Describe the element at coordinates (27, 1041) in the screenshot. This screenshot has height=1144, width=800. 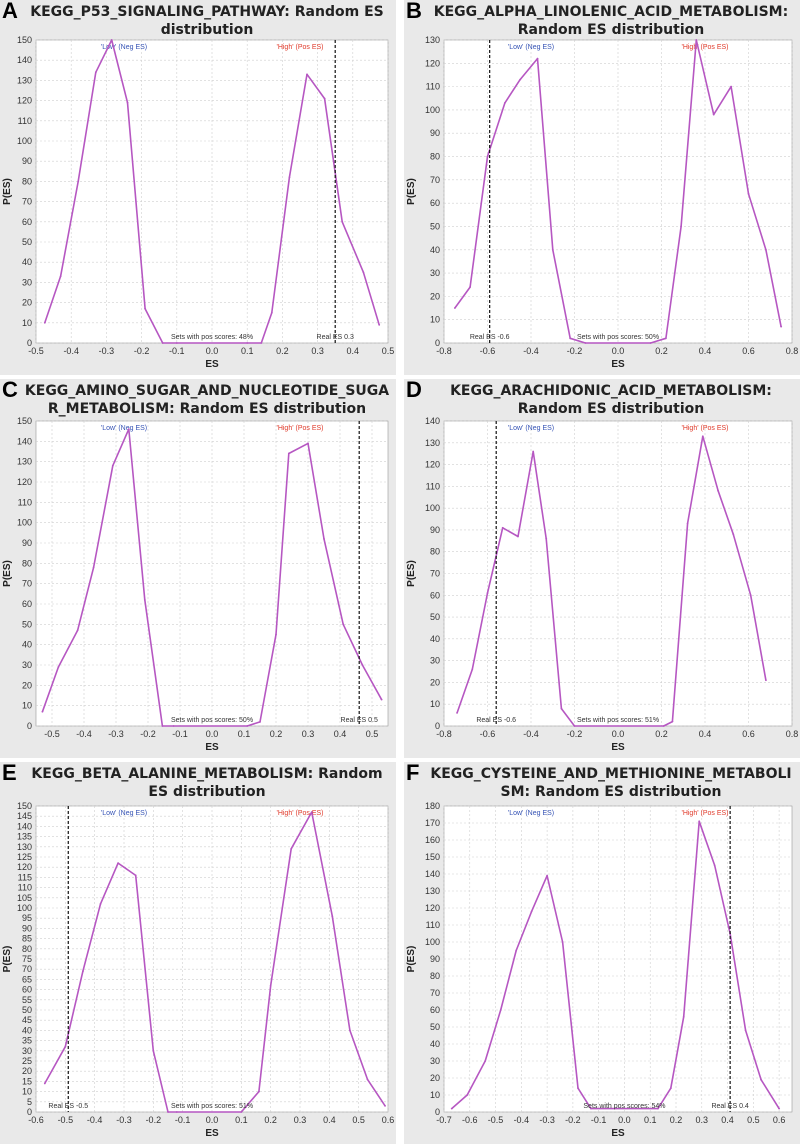
I see `y-tick-label: 35` at that location.